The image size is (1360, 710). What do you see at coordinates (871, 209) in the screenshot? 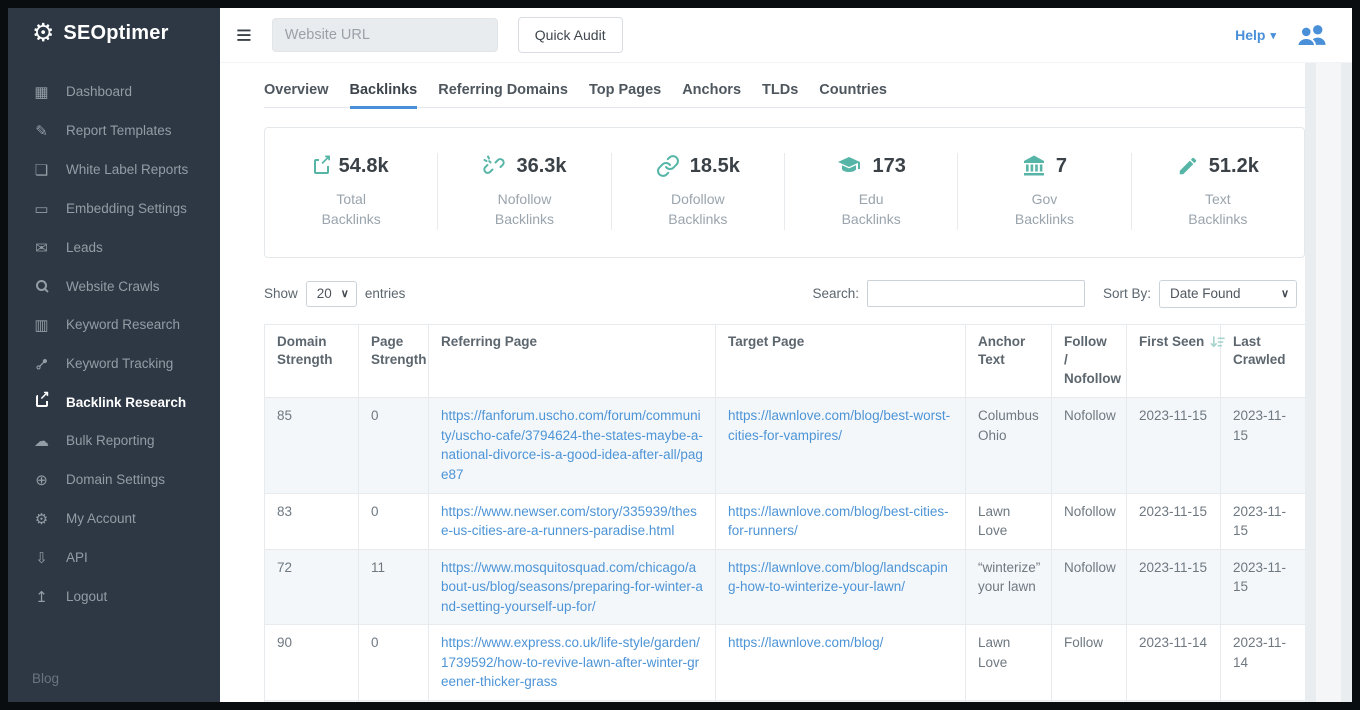
I see `stat-label: Edu Backlinks` at bounding box center [871, 209].